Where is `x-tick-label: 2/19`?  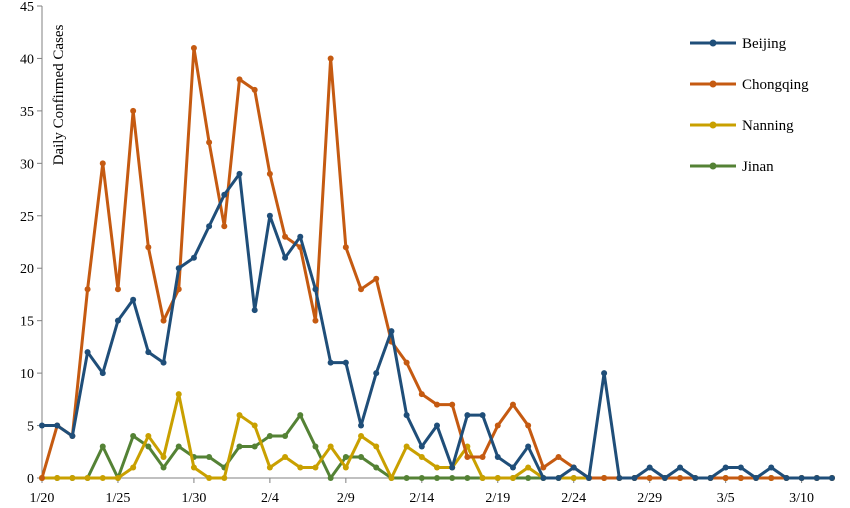 x-tick-label: 2/19 is located at coordinates (497, 498).